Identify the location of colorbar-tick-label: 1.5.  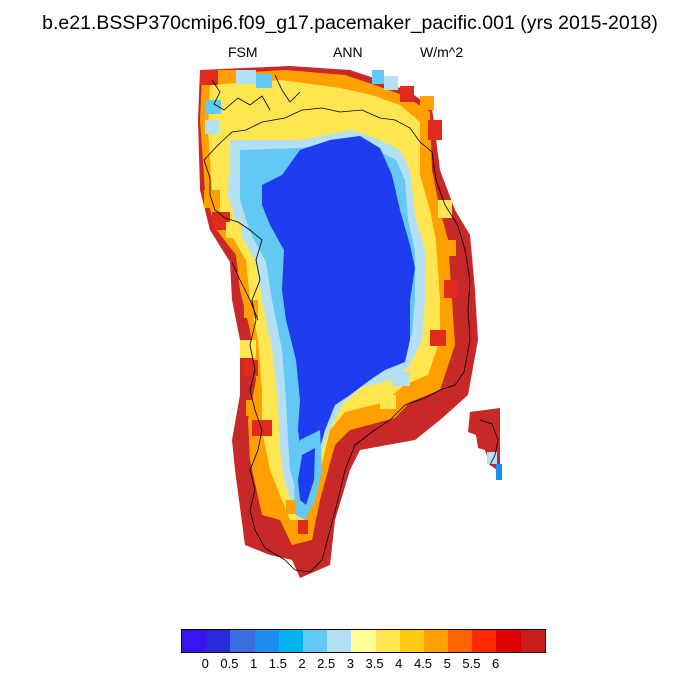
(277, 663).